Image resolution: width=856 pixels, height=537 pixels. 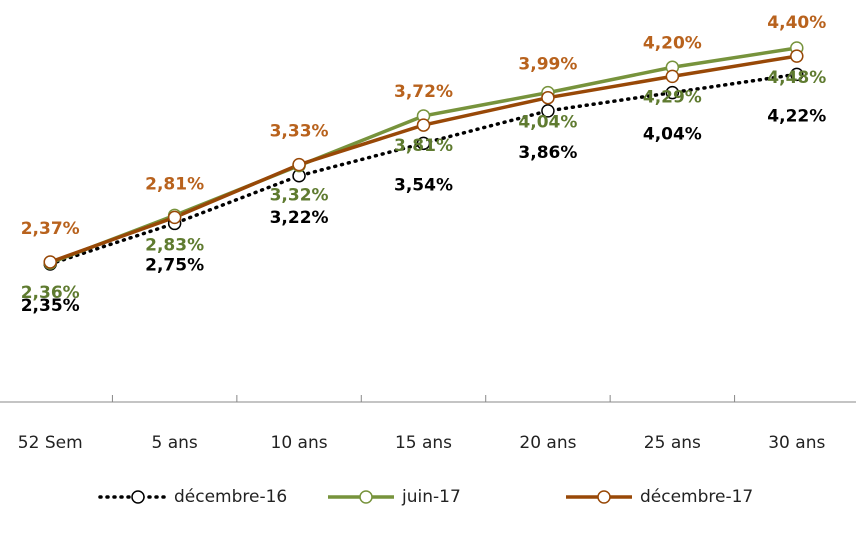 What do you see at coordinates (174, 265) in the screenshot?
I see `data-label: 2,75%` at bounding box center [174, 265].